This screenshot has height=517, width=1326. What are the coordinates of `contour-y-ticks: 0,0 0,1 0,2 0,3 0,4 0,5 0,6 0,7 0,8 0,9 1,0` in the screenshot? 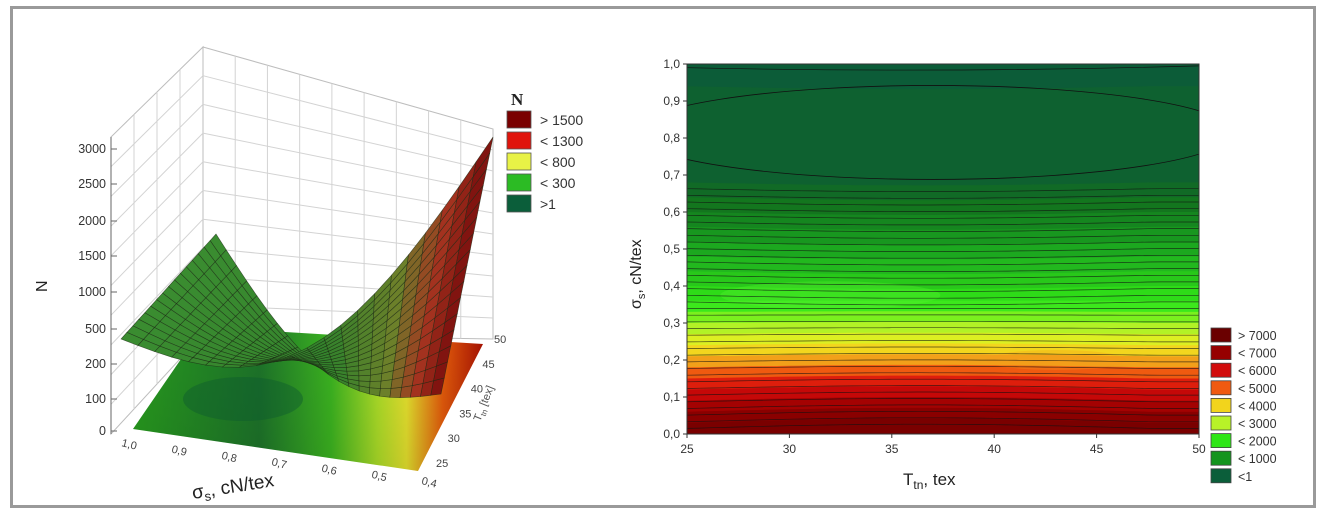 It's located at (675, 249).